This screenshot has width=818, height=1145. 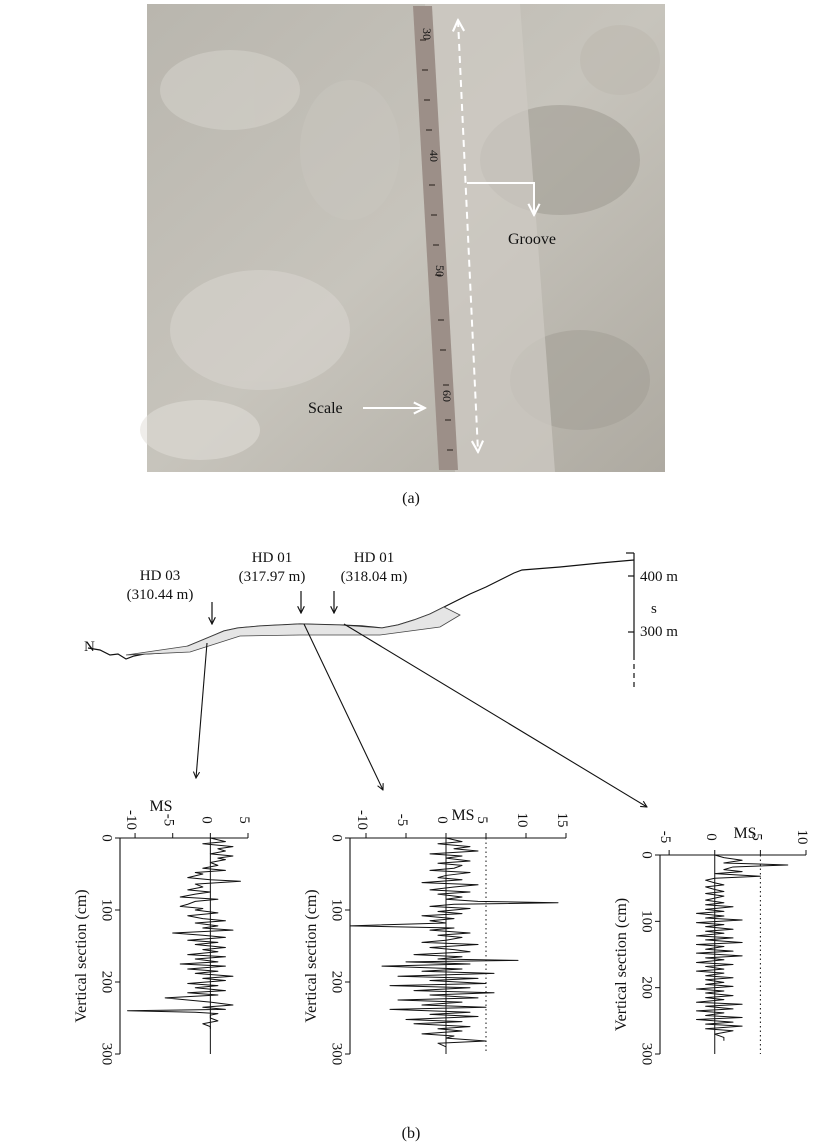 I want to click on site-name: HD 03, so click(x=160, y=576).